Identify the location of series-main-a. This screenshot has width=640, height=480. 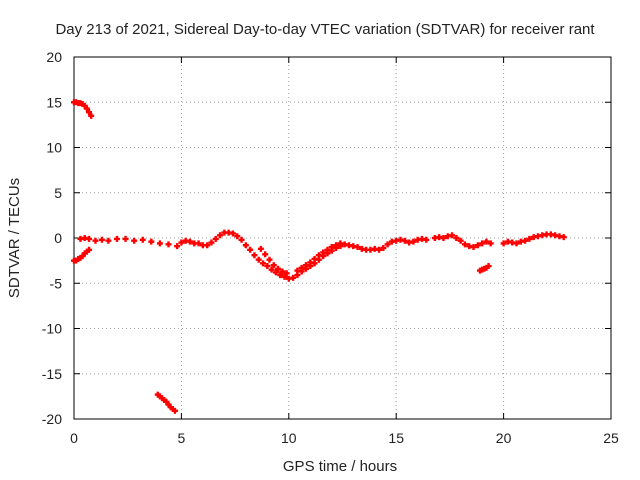
(129, 242).